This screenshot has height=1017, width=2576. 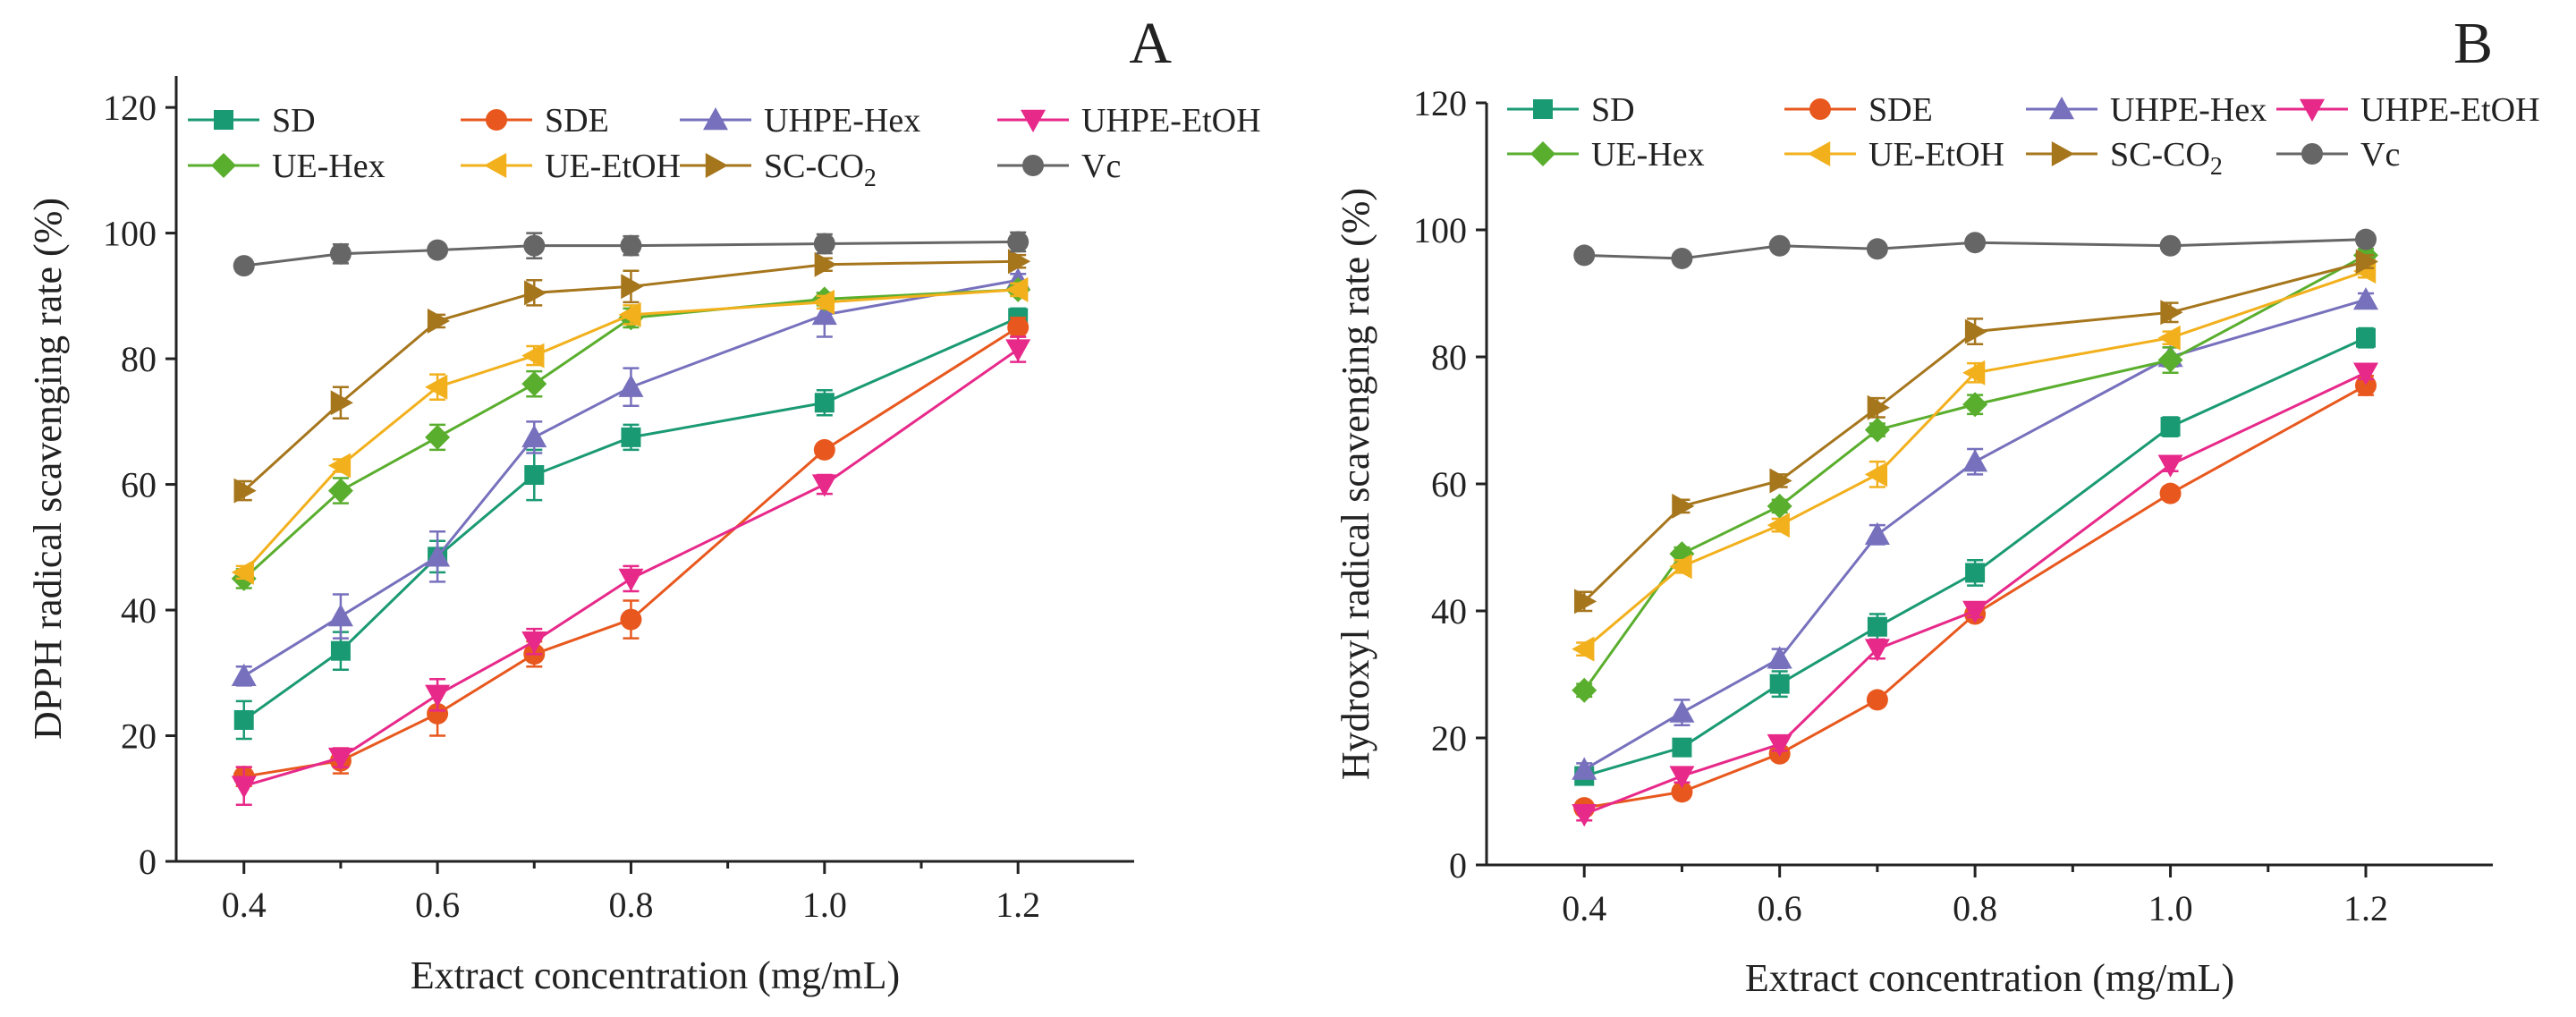 What do you see at coordinates (824, 905) in the screenshot?
I see `x-tick-label: 1.0` at bounding box center [824, 905].